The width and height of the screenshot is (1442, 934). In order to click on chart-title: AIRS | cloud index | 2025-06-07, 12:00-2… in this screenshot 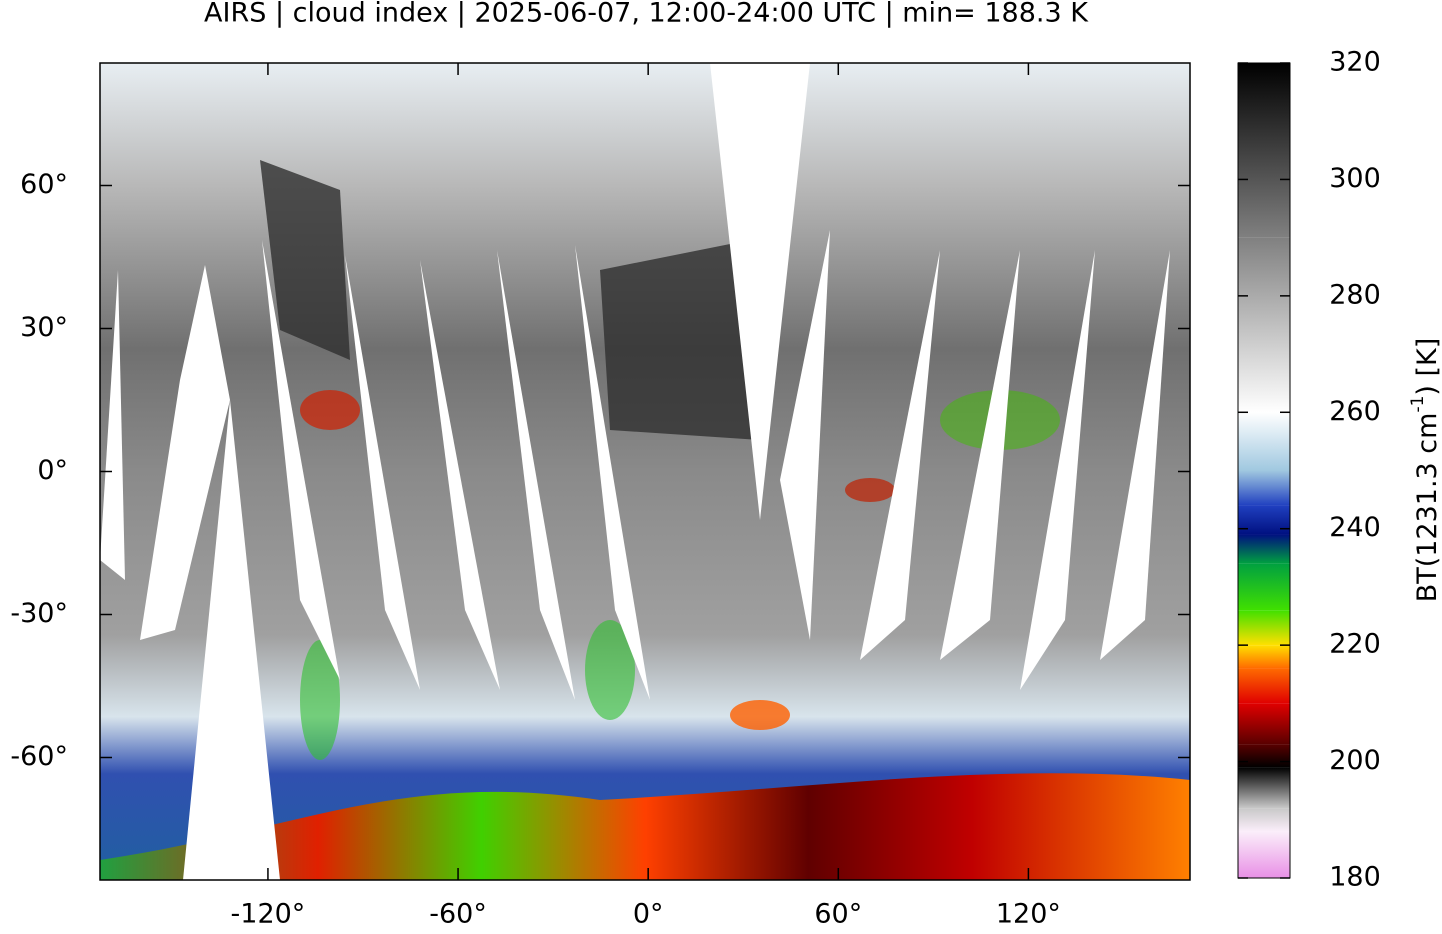, I will do `click(646, 14)`.